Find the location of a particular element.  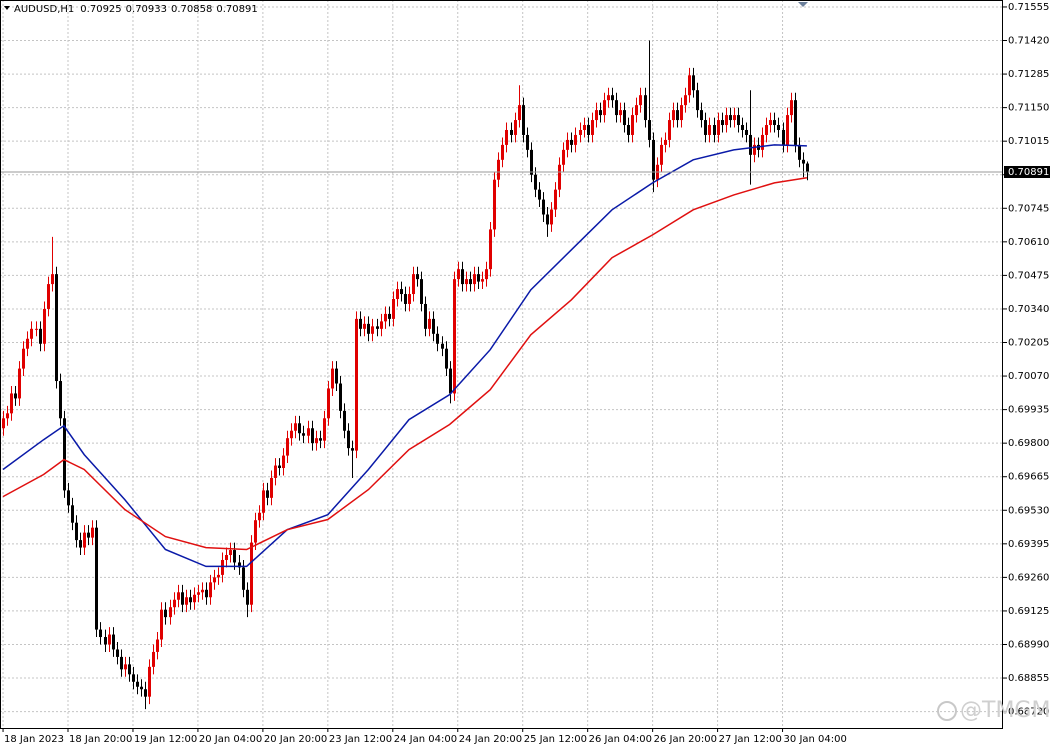

collapse-icon is located at coordinates (7, 8).